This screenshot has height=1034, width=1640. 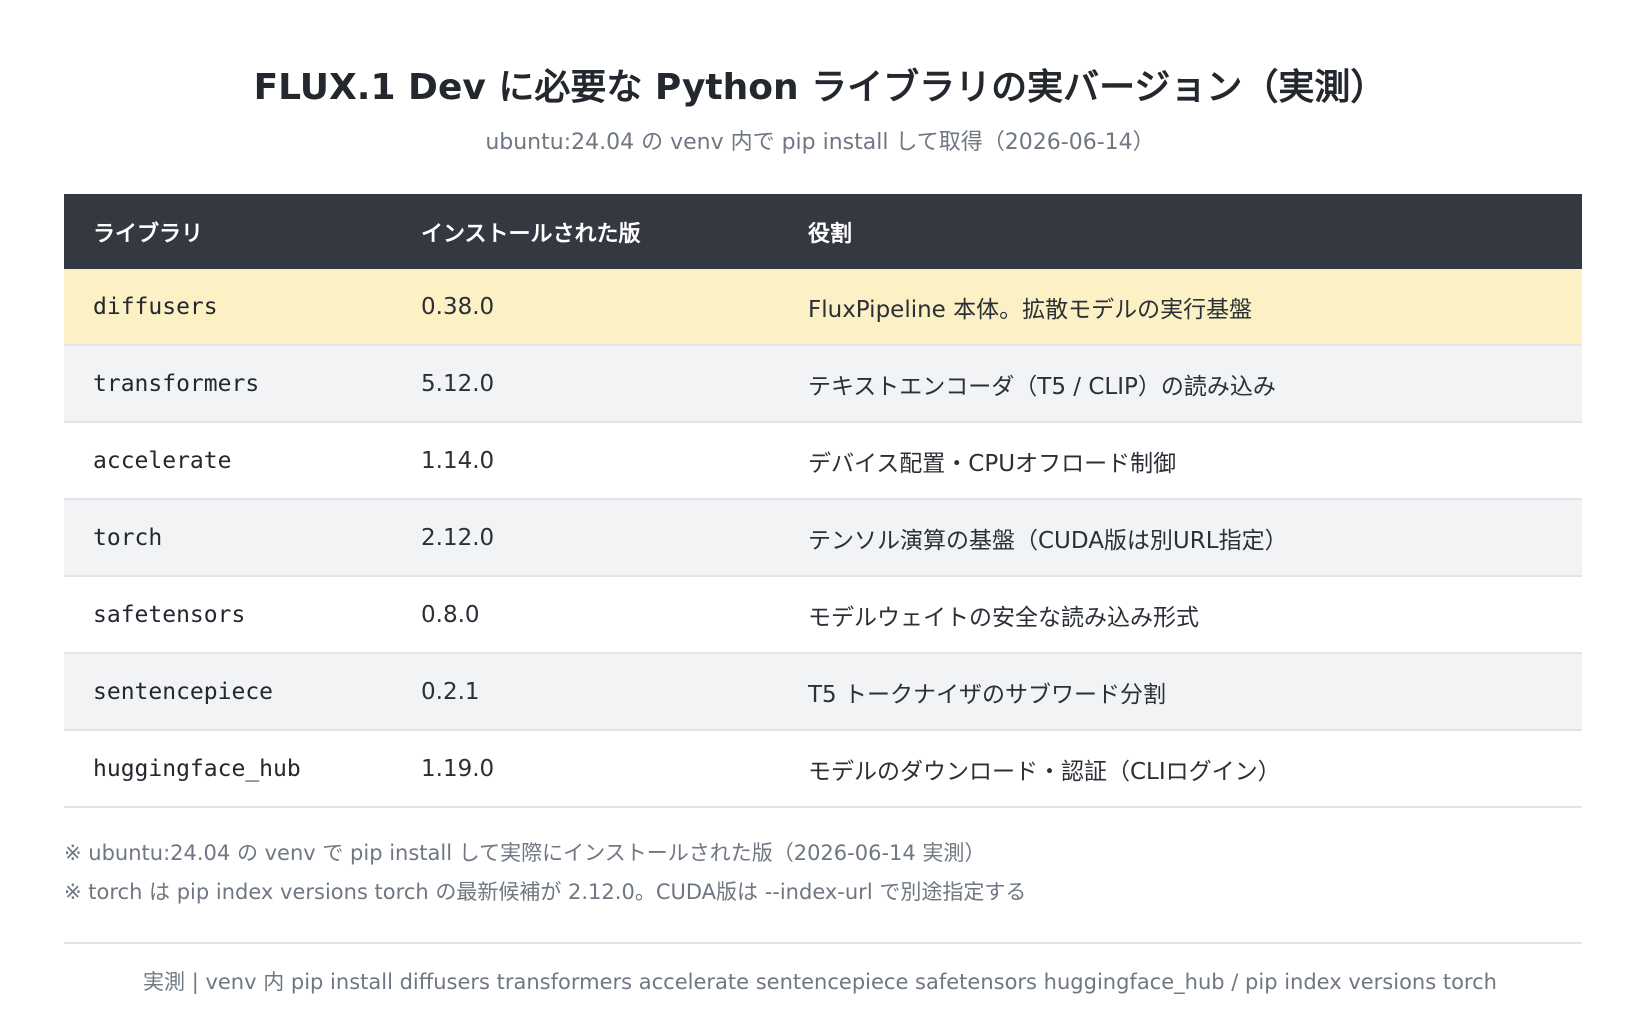 I want to click on cell-version: 1.19.0, so click(x=458, y=768).